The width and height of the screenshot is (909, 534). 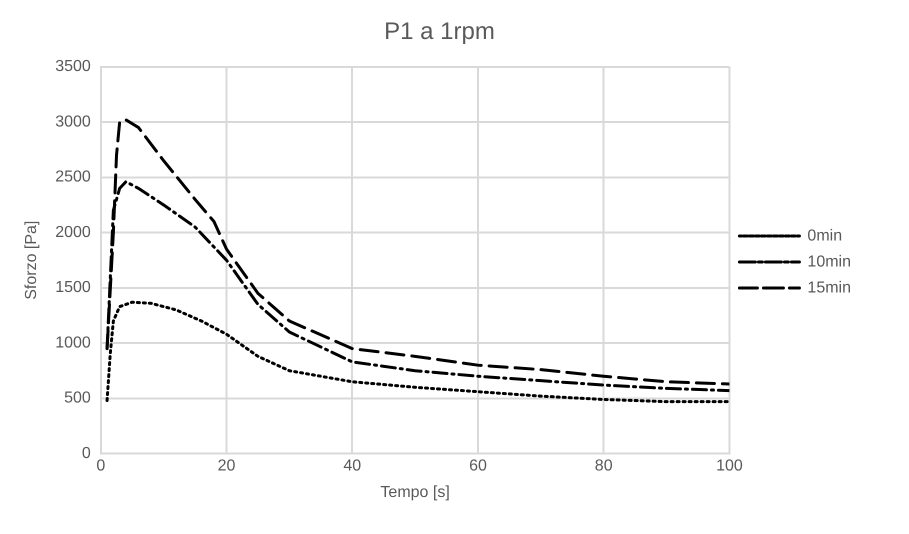 What do you see at coordinates (478, 466) in the screenshot?
I see `x-tick-label: 60` at bounding box center [478, 466].